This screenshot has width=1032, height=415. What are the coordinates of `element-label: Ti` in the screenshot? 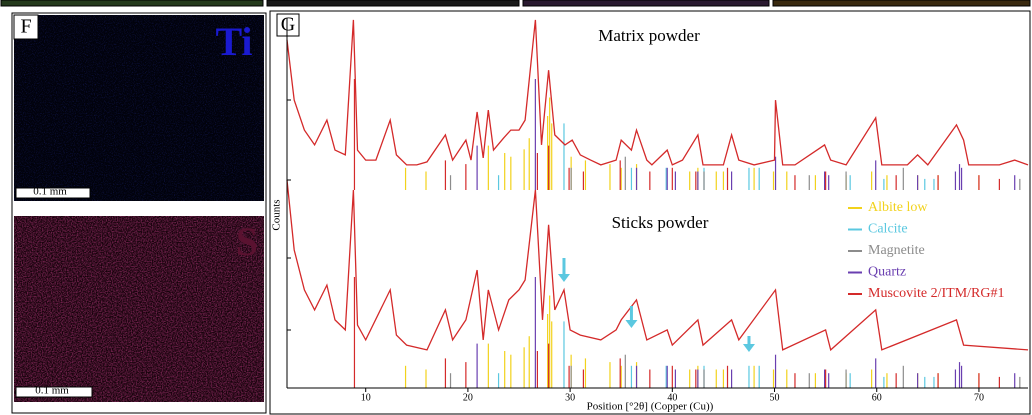 It's located at (233, 41).